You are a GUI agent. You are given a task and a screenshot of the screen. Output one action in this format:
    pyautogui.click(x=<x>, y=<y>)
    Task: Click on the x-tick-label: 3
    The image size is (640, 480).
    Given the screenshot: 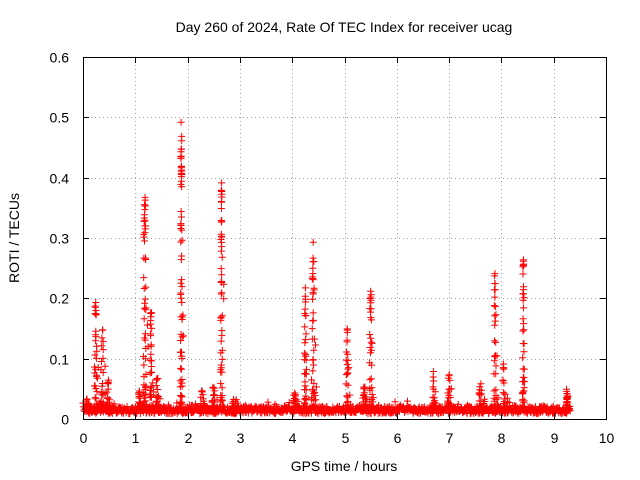 What is the action you would take?
    pyautogui.click(x=241, y=438)
    